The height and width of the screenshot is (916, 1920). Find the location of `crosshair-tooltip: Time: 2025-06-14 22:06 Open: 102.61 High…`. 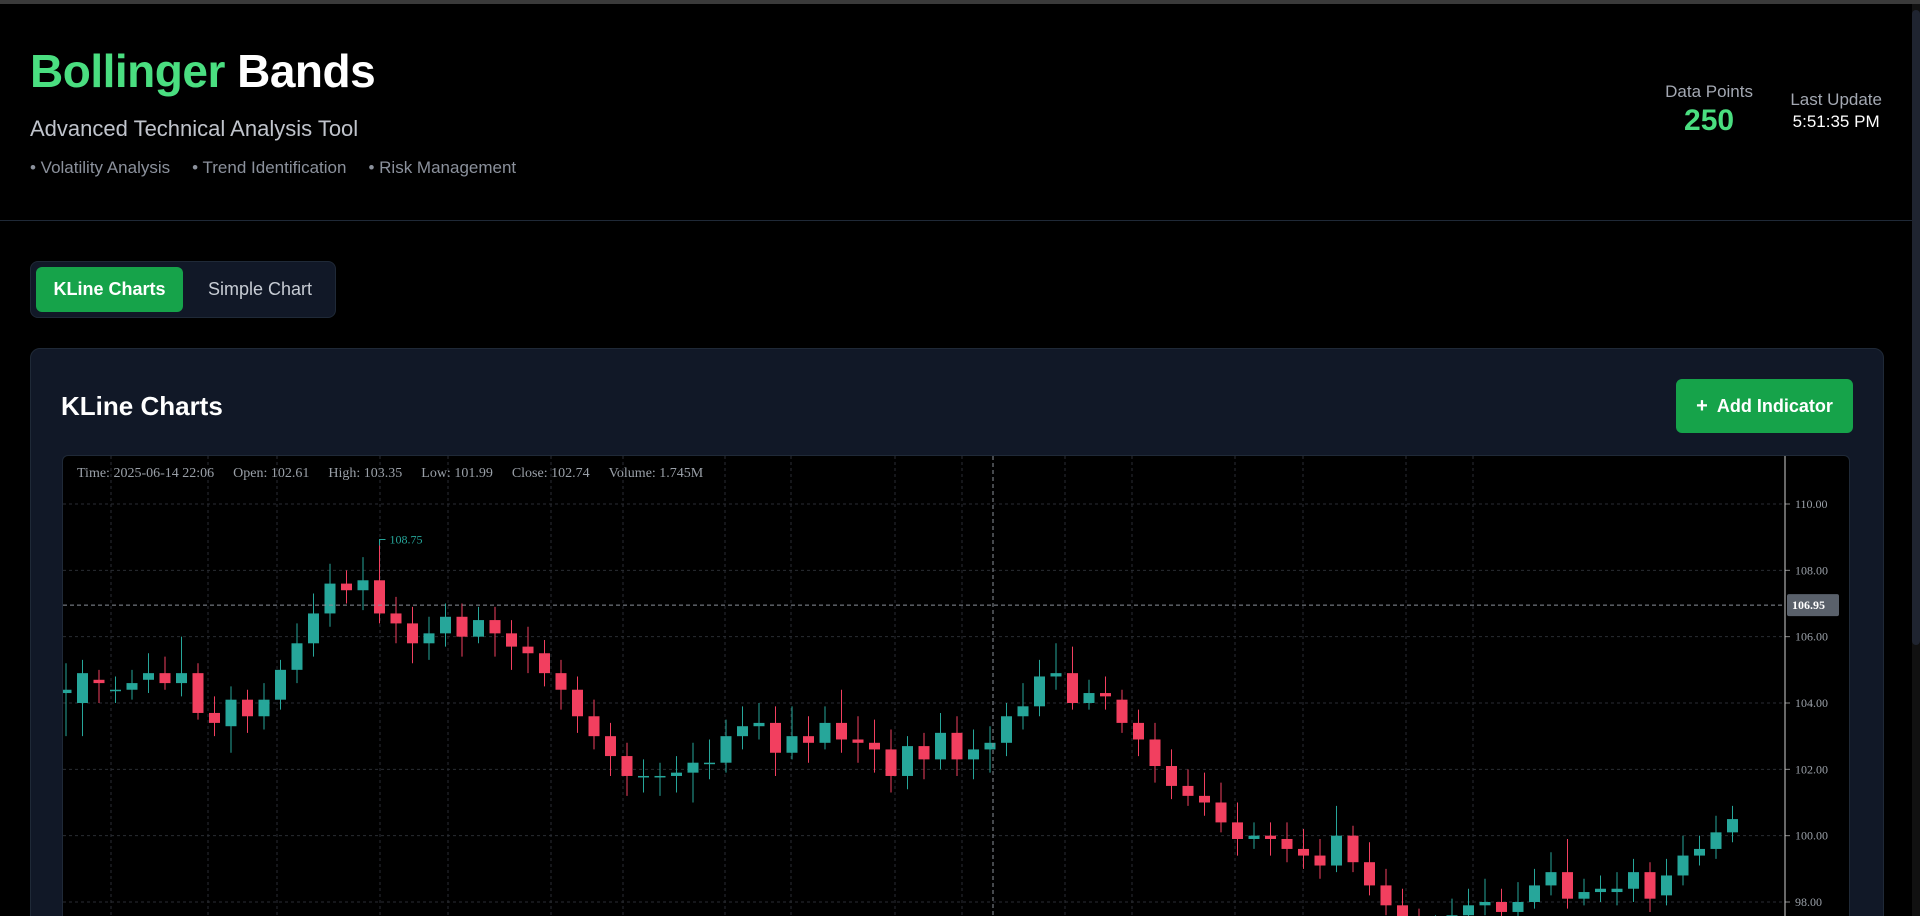

crosshair-tooltip: Time: 2025-06-14 22:06 Open: 102.61 High… is located at coordinates (390, 474).